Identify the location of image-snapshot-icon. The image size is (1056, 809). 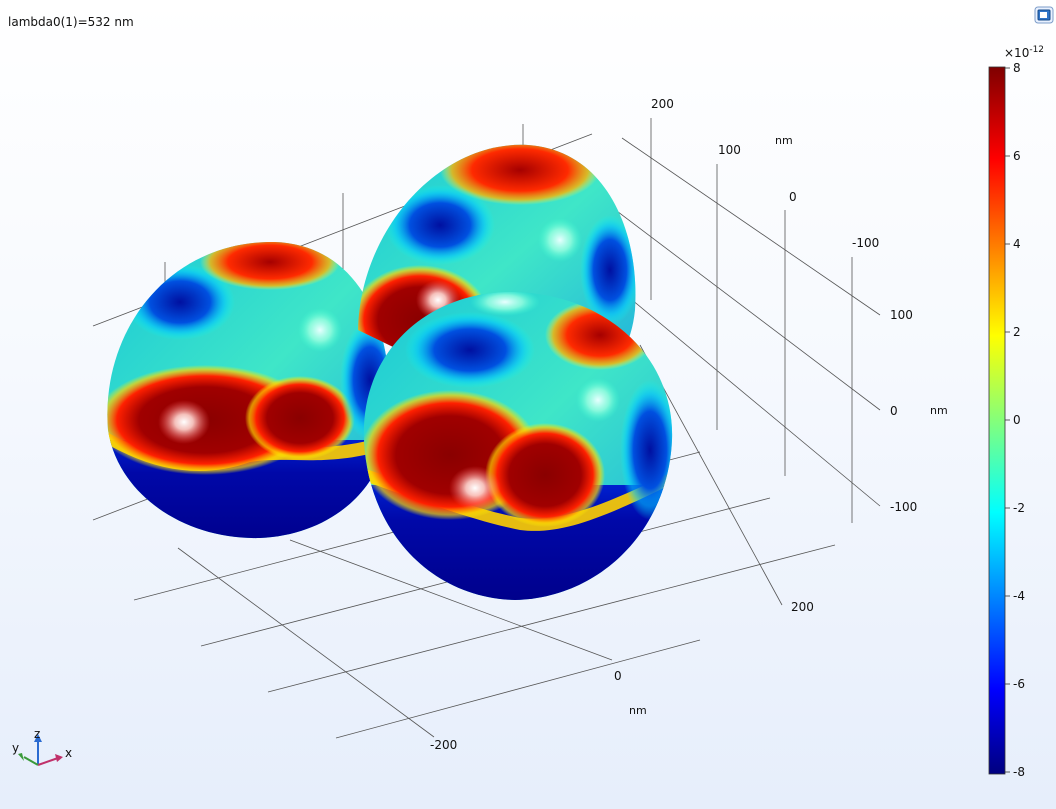
(1044, 15).